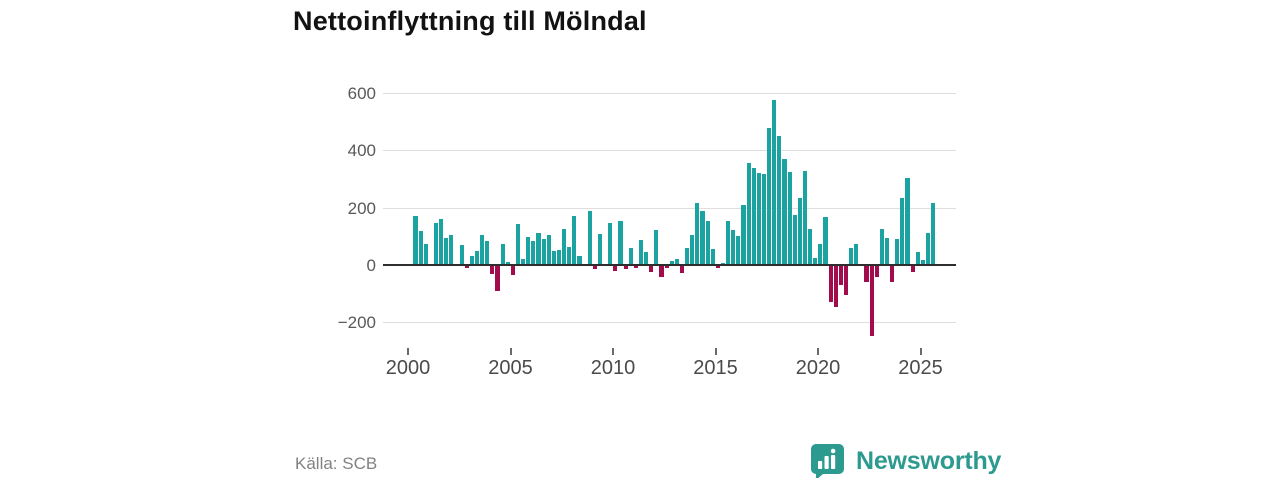 This screenshot has width=1280, height=480. Describe the element at coordinates (818, 351) in the screenshot. I see `x-tick-2020` at that location.